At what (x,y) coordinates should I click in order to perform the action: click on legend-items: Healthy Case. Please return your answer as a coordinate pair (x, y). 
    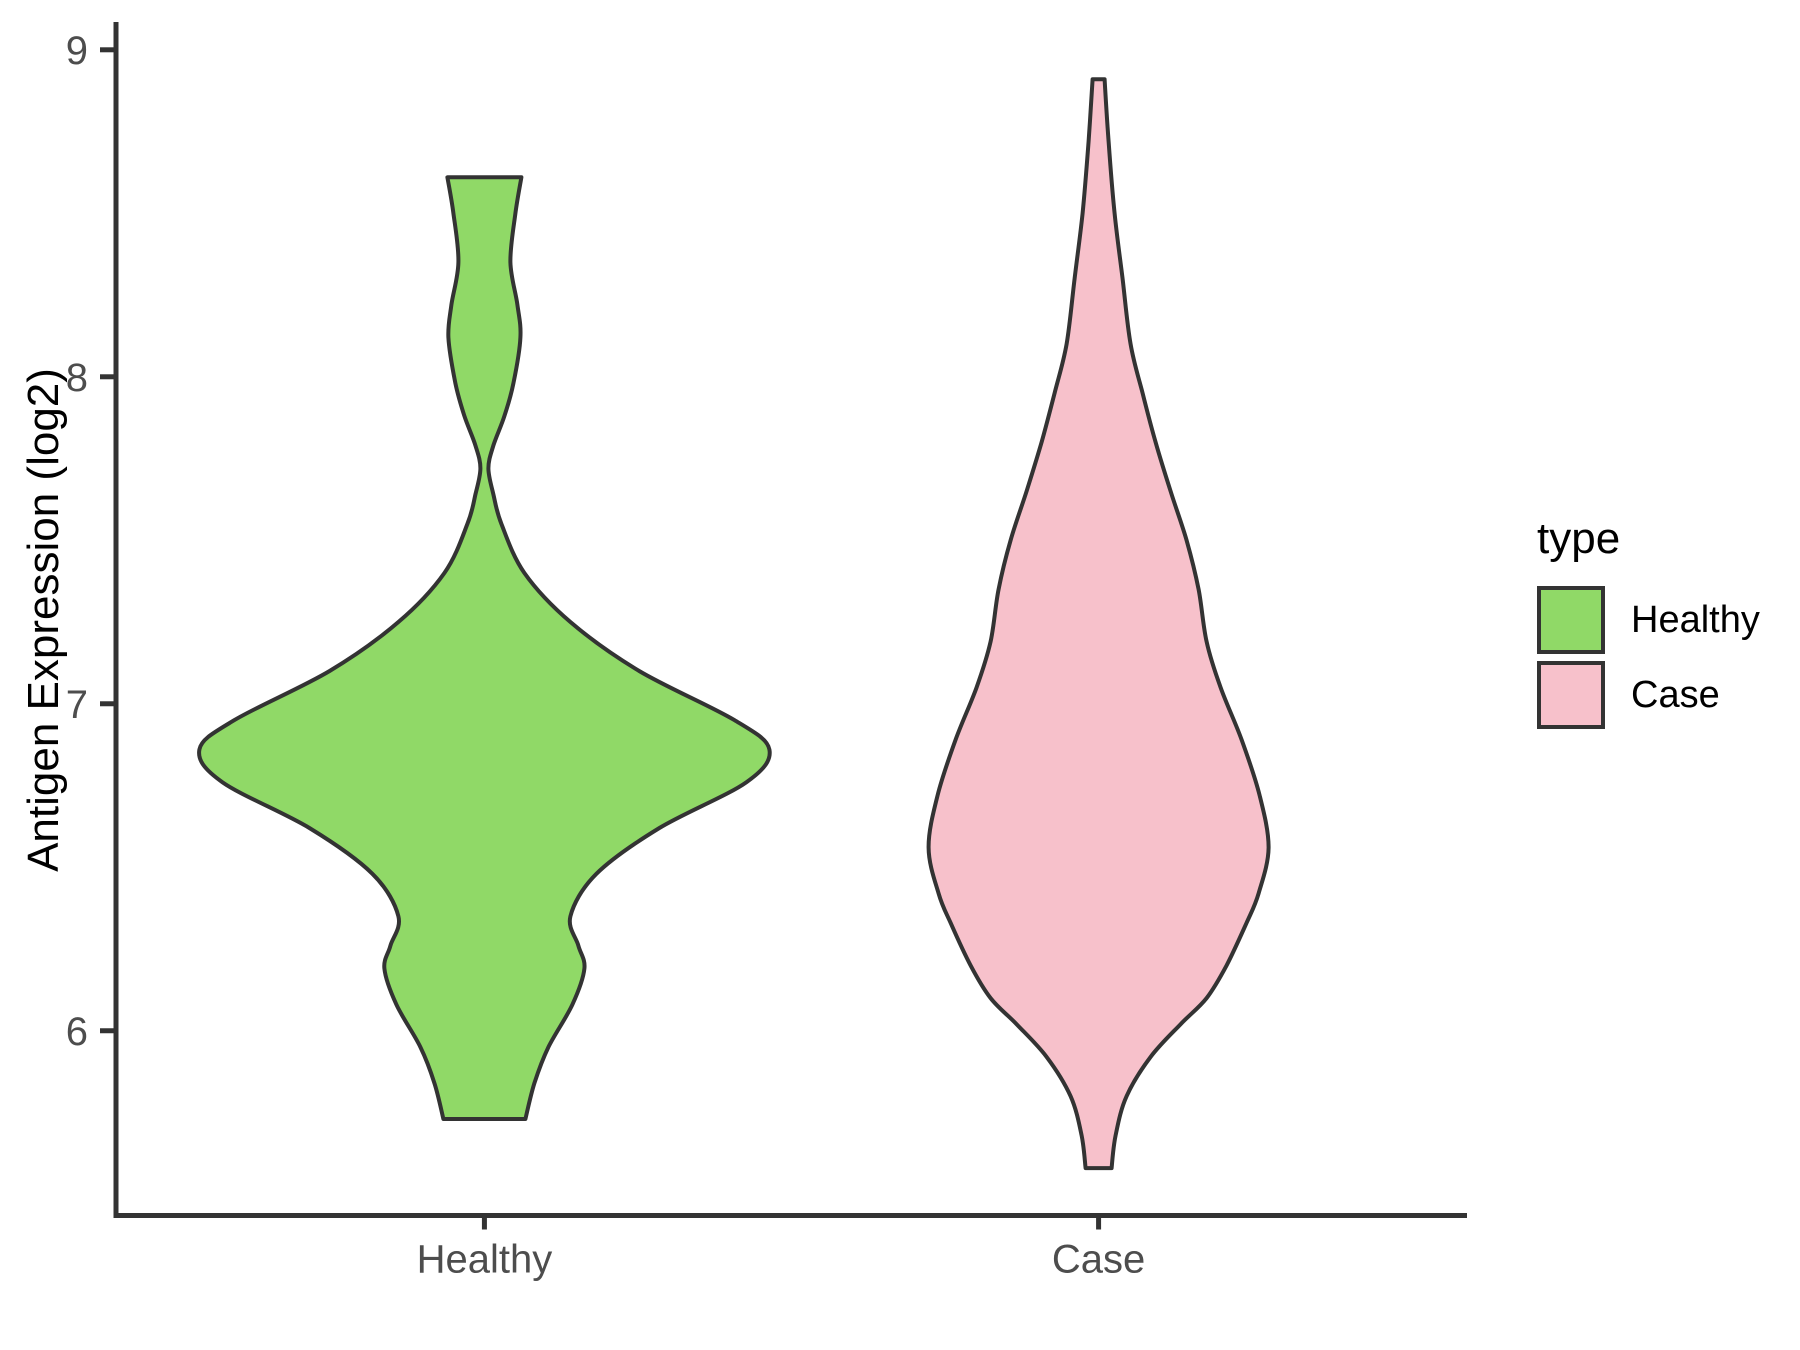
    Looking at the image, I should click on (1648, 657).